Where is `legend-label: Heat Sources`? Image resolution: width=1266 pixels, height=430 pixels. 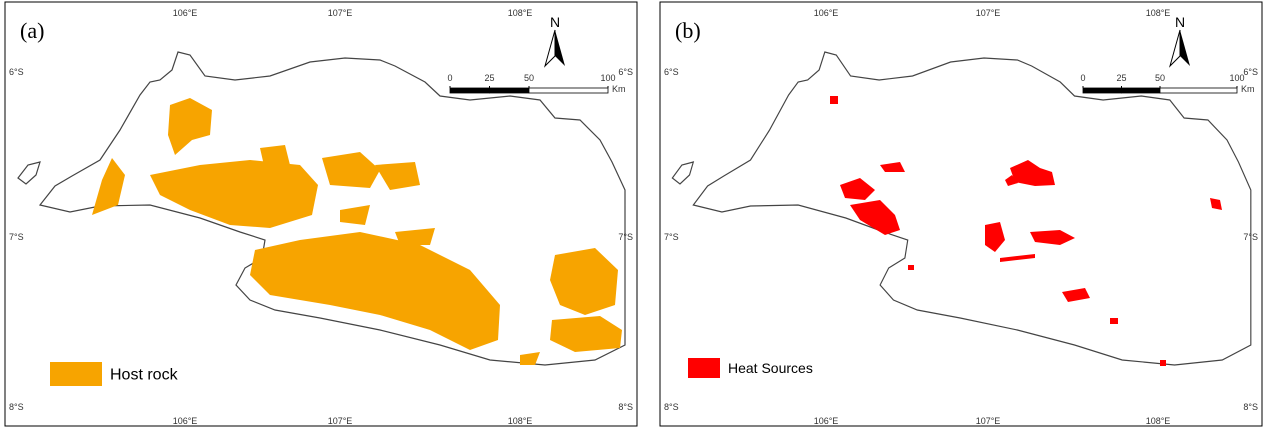
legend-label: Heat Sources is located at coordinates (770, 368).